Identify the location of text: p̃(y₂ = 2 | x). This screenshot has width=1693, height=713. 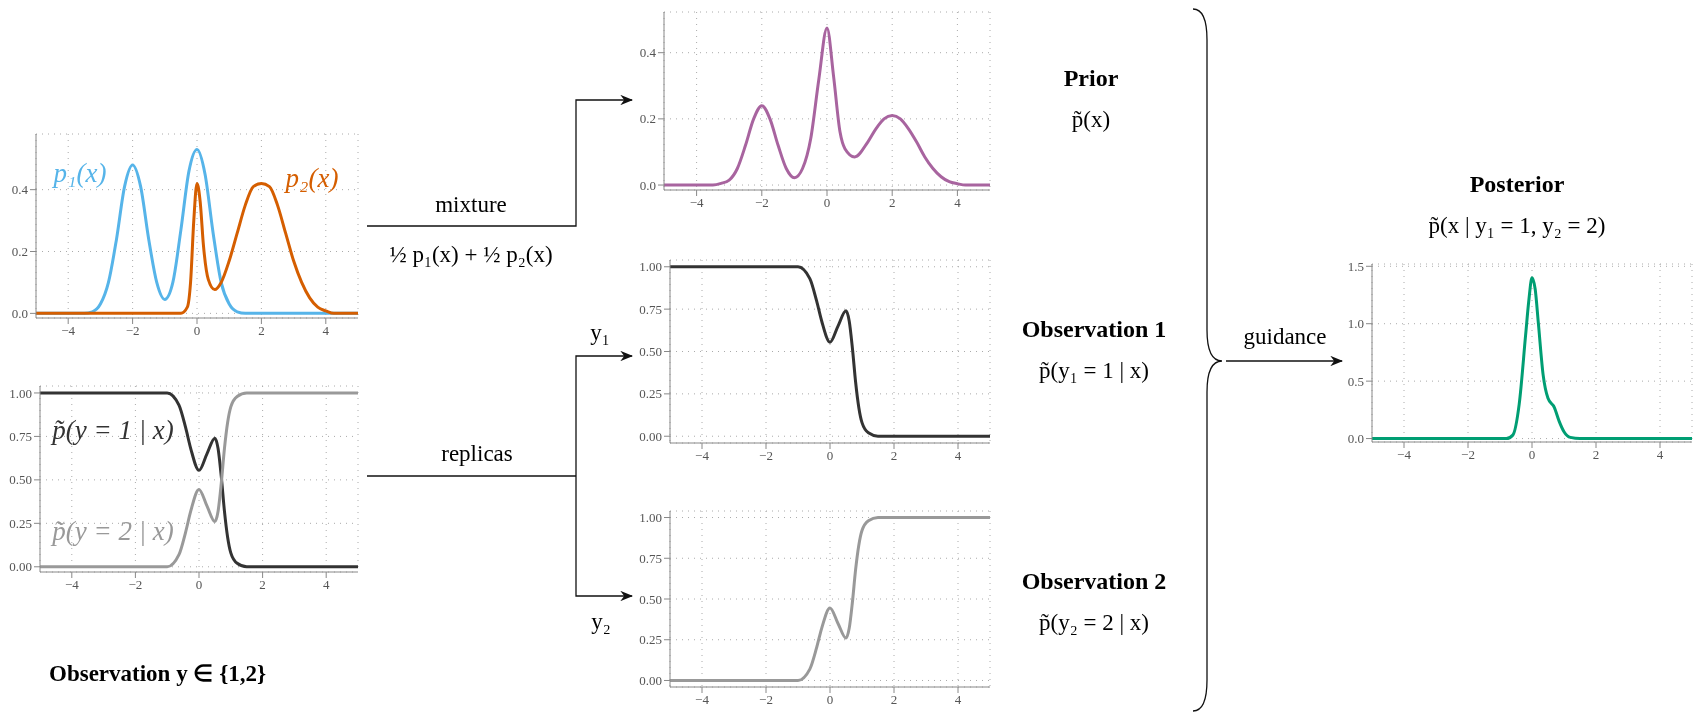
(1094, 623).